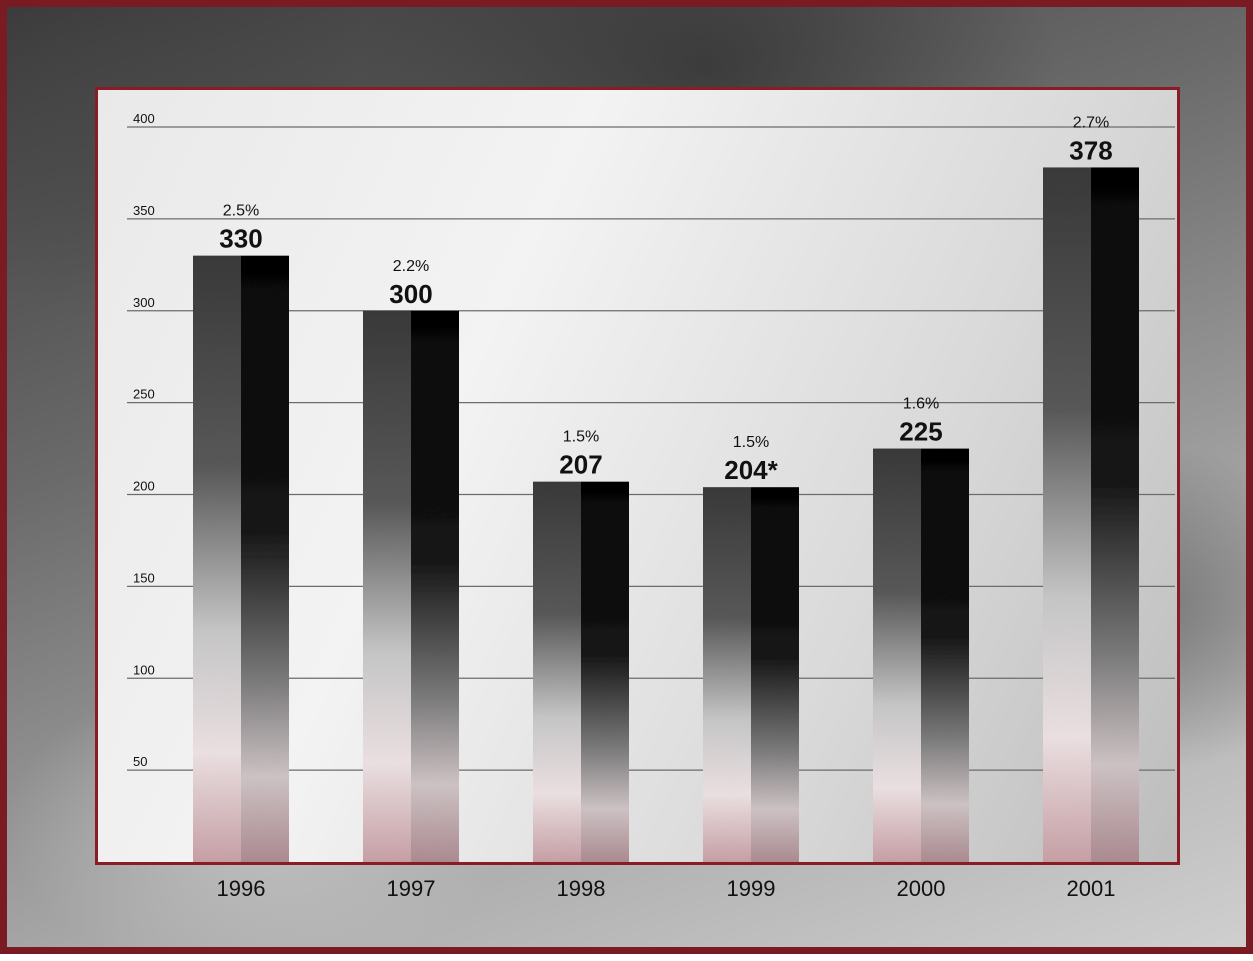  What do you see at coordinates (1091, 888) in the screenshot?
I see `x-tick-label: 2001` at bounding box center [1091, 888].